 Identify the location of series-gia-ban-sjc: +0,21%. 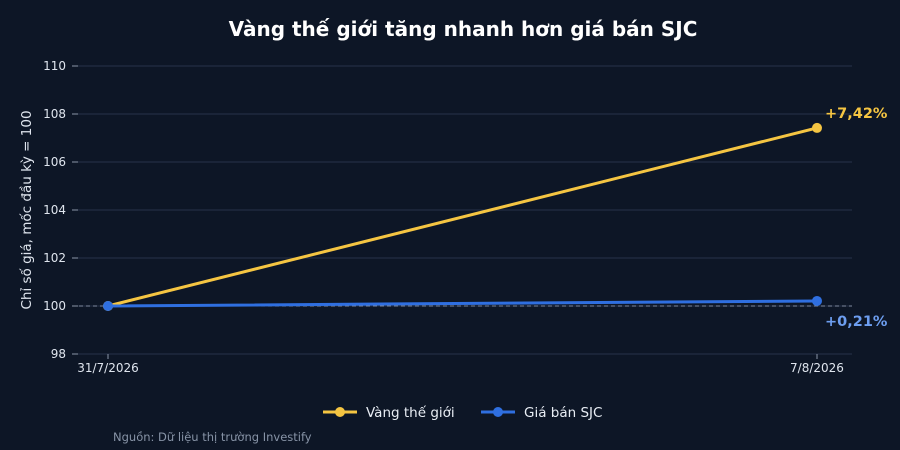
(495, 312).